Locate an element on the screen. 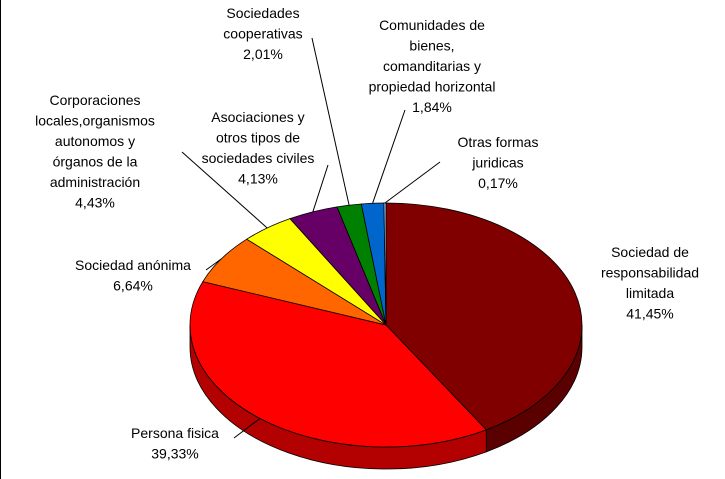 This screenshot has width=725, height=479. slice-value-label: 41,45% is located at coordinates (649, 314).